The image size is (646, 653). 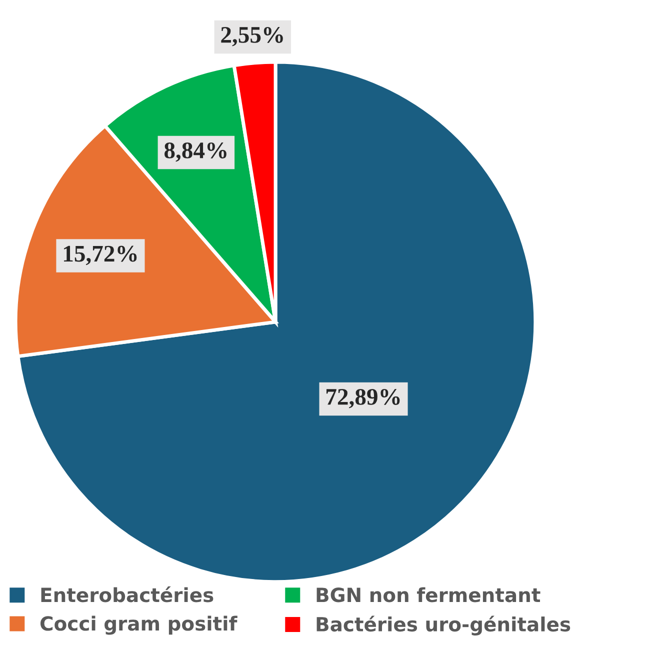 I want to click on legend-label: BGN non fermentant, so click(x=428, y=594).